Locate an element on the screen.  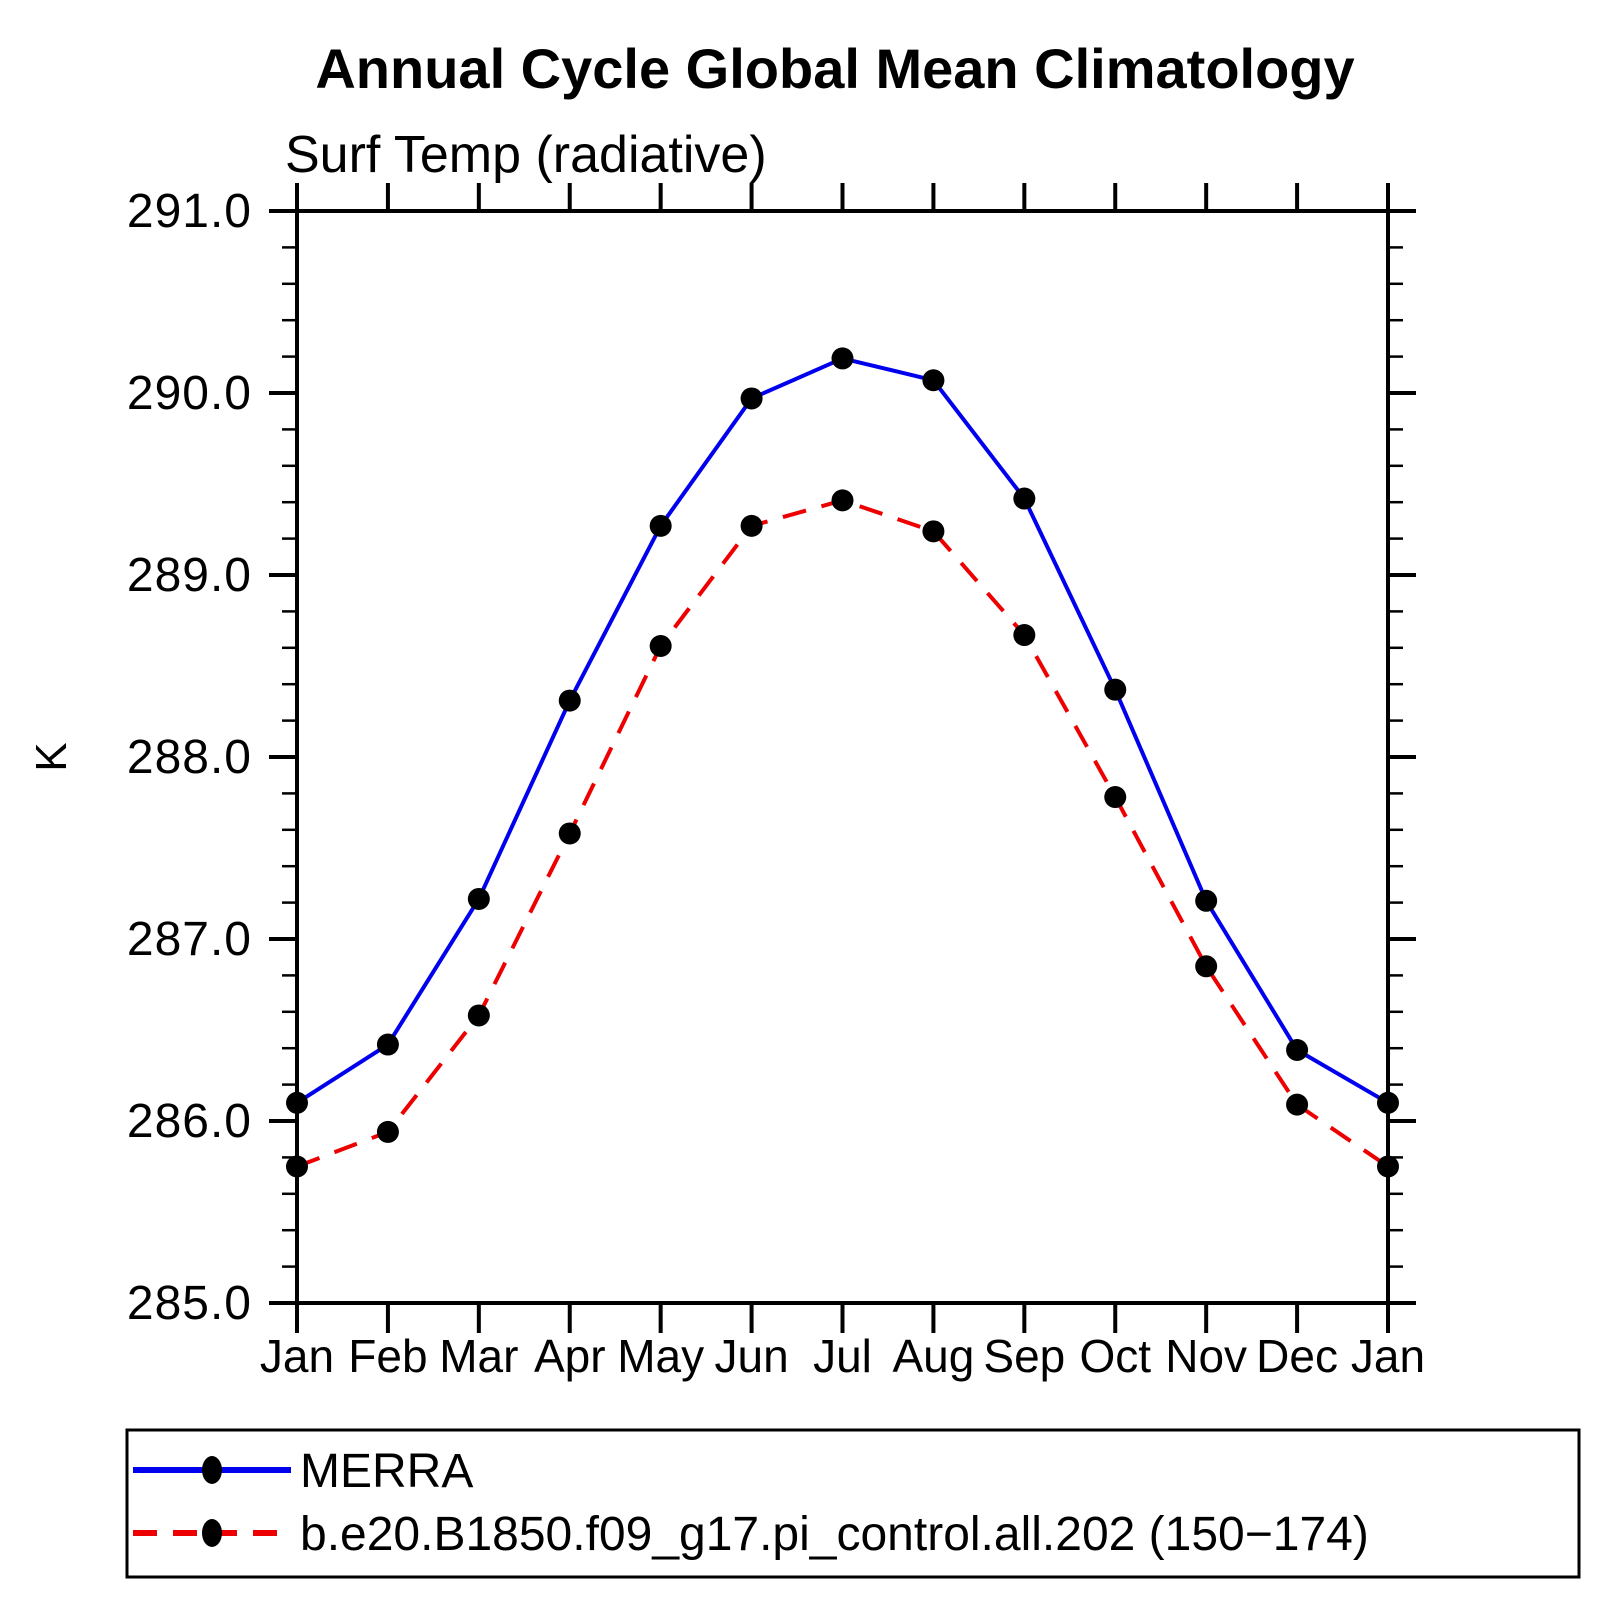
y-tick-label: 291.0 is located at coordinates (189, 211).